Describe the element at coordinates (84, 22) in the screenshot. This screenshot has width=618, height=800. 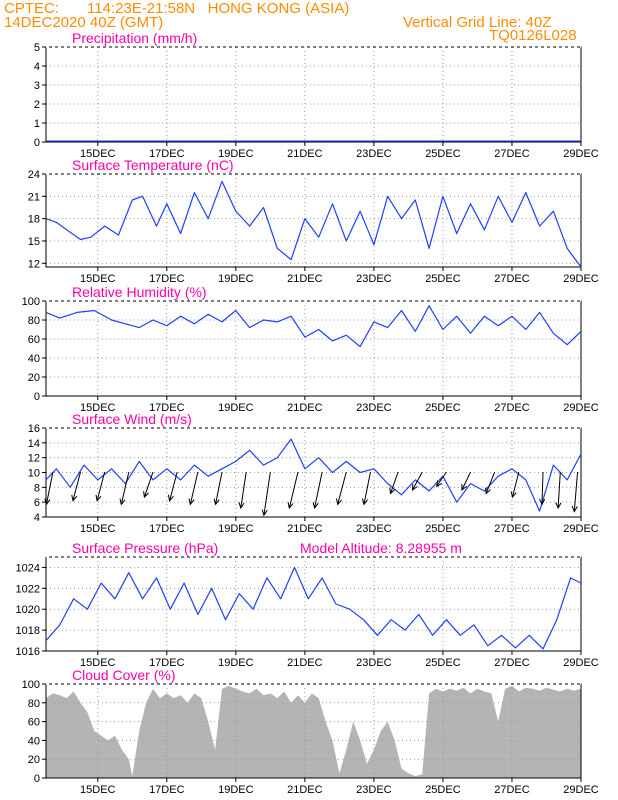
I see `header-date: 14DEC2020 40Z (GMT)` at that location.